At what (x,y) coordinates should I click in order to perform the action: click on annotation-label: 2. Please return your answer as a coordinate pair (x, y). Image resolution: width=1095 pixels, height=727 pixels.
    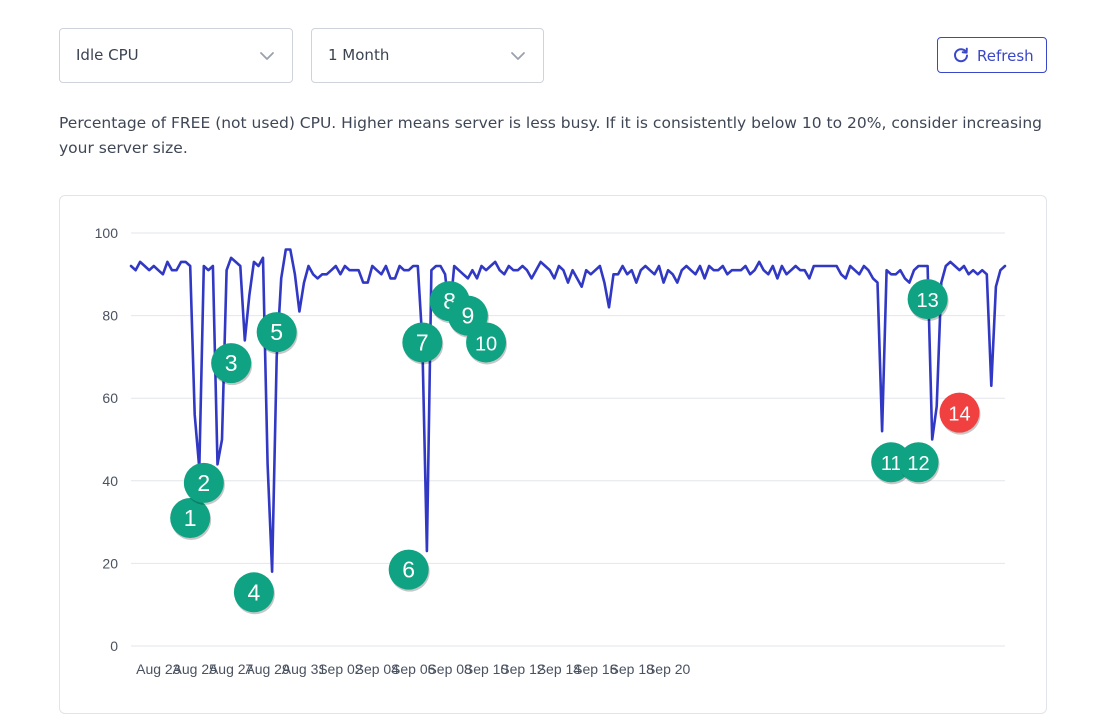
    Looking at the image, I should click on (203, 483).